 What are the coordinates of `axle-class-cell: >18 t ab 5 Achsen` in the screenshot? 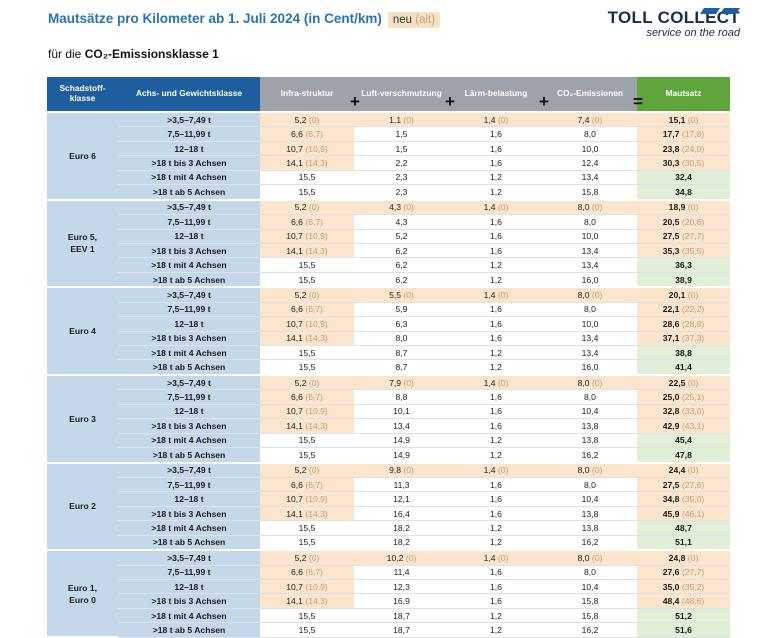 It's located at (189, 367).